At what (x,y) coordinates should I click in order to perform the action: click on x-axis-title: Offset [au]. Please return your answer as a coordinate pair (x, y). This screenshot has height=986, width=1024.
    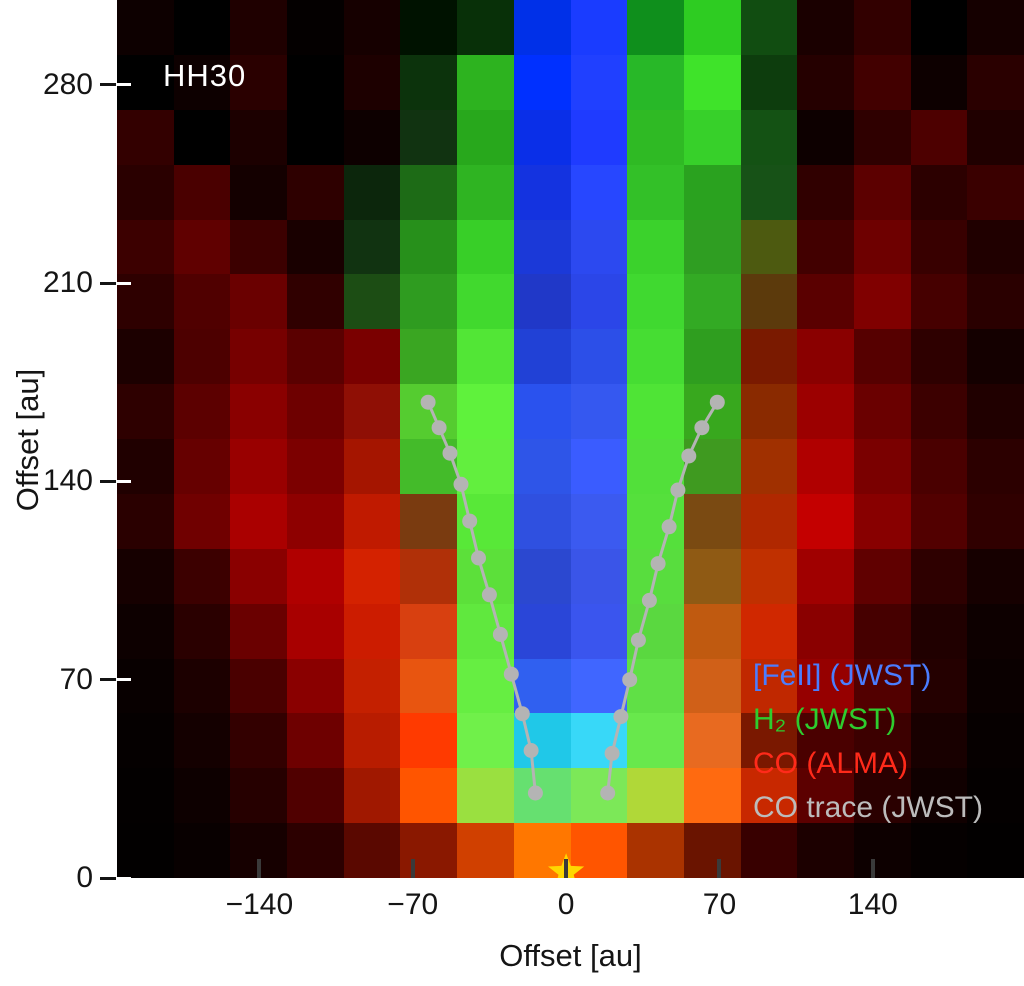
    Looking at the image, I should click on (570, 955).